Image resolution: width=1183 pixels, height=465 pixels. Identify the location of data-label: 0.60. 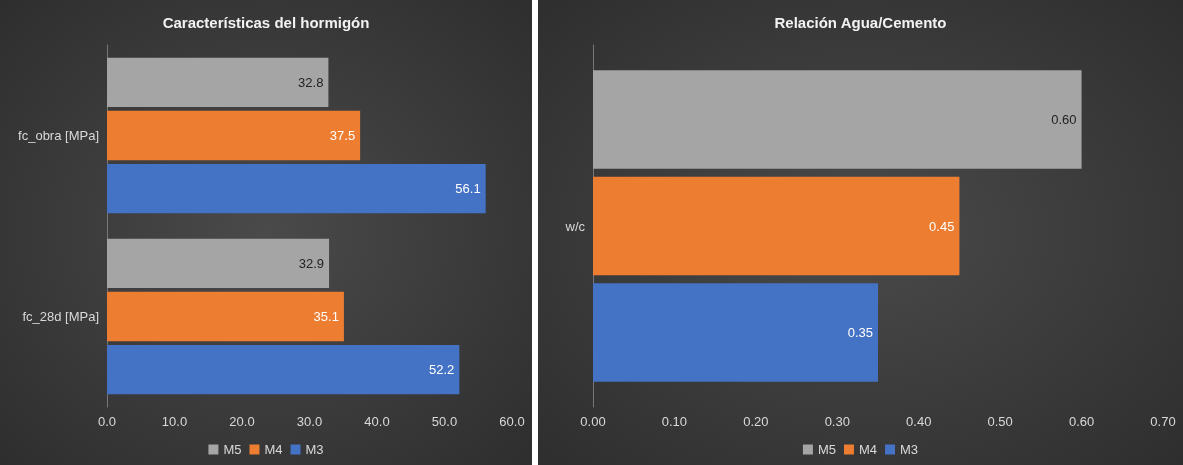
(1064, 120).